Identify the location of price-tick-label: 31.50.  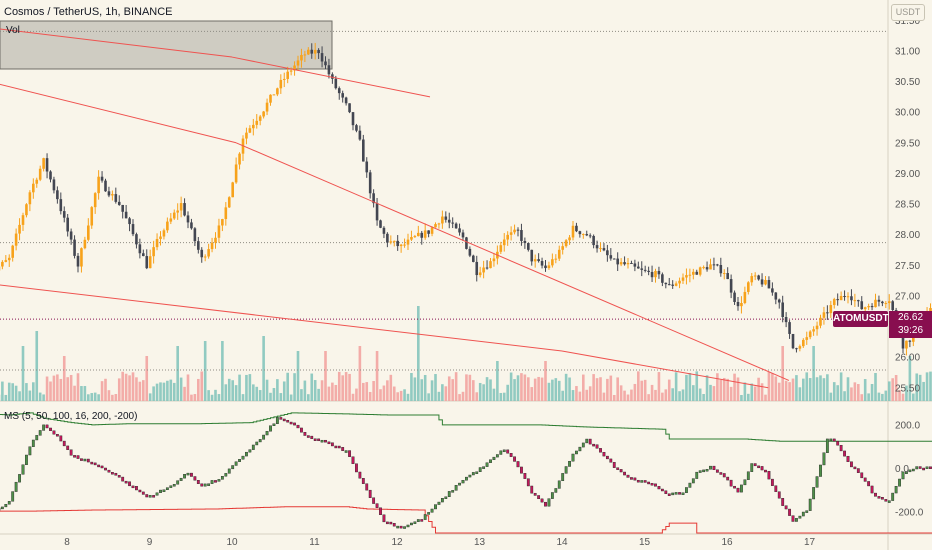
(907, 21).